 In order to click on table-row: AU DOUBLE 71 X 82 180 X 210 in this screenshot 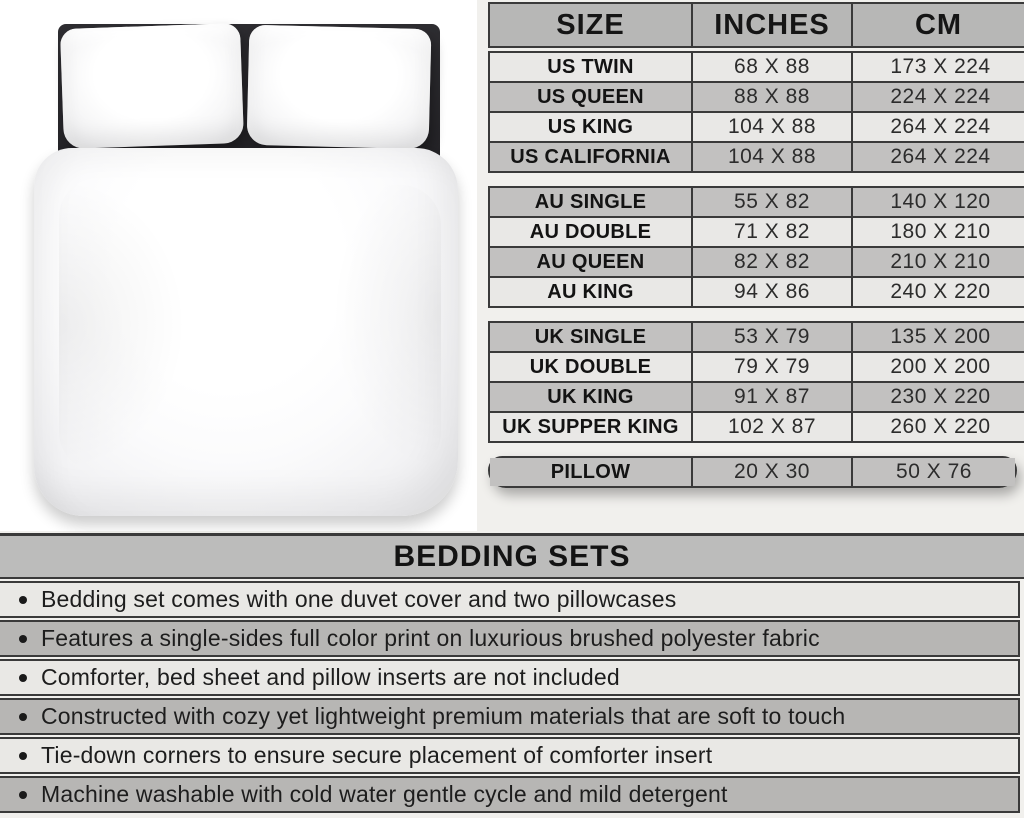, I will do `click(757, 233)`.